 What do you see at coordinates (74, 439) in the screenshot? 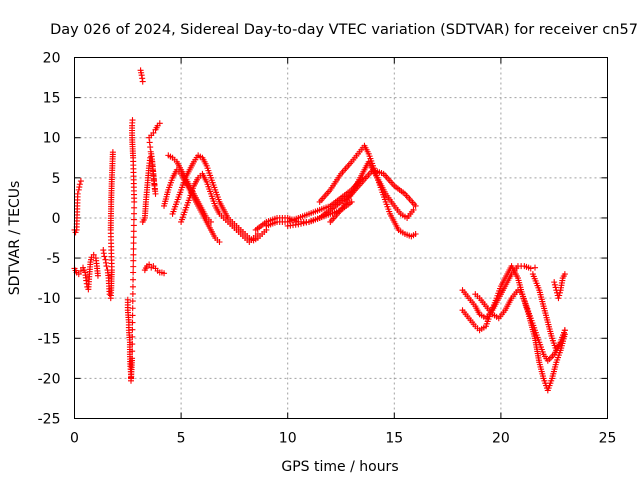
I see `x-tick-label: 0` at bounding box center [74, 439].